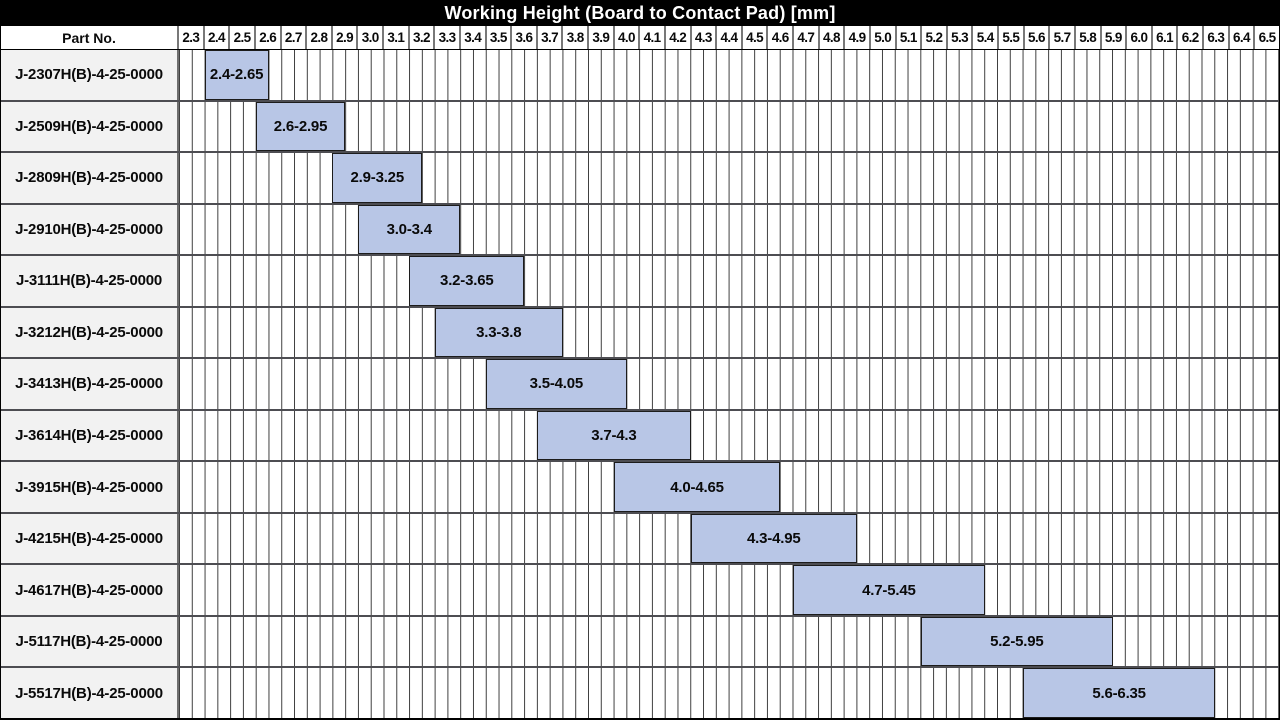  I want to click on table-row: J-3915H(B)-4-25-0000 4.0-4.65, so click(640, 486).